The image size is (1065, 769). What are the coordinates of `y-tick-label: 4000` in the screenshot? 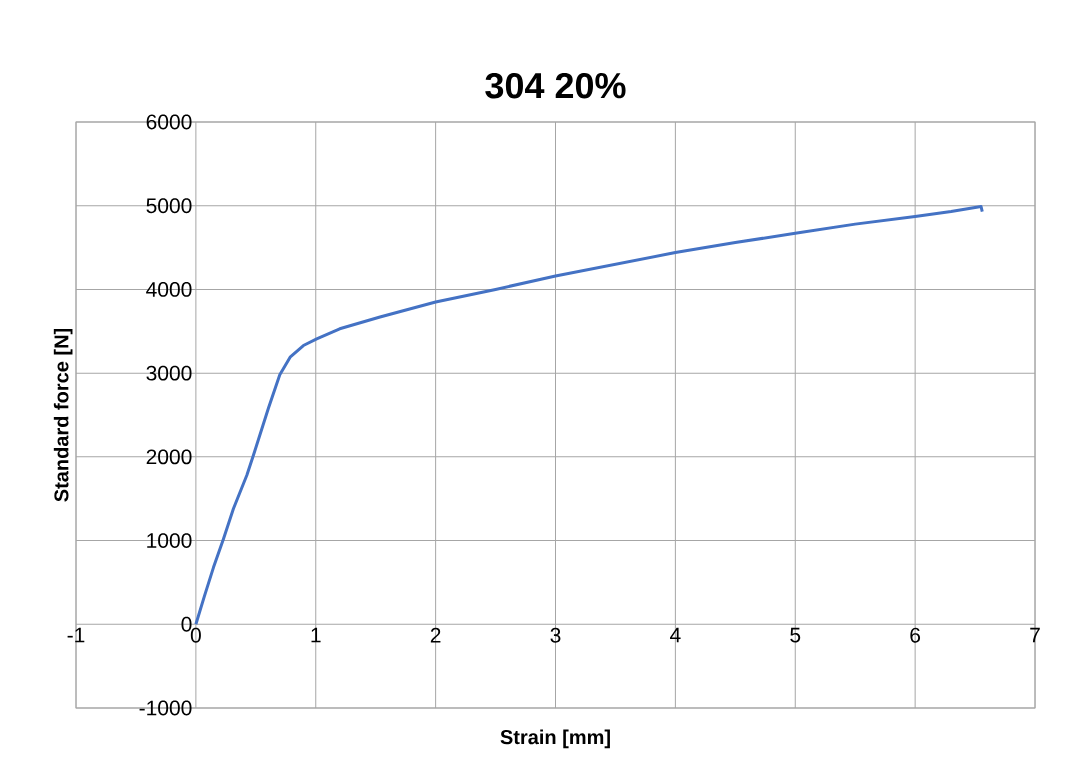 It's located at (169, 289).